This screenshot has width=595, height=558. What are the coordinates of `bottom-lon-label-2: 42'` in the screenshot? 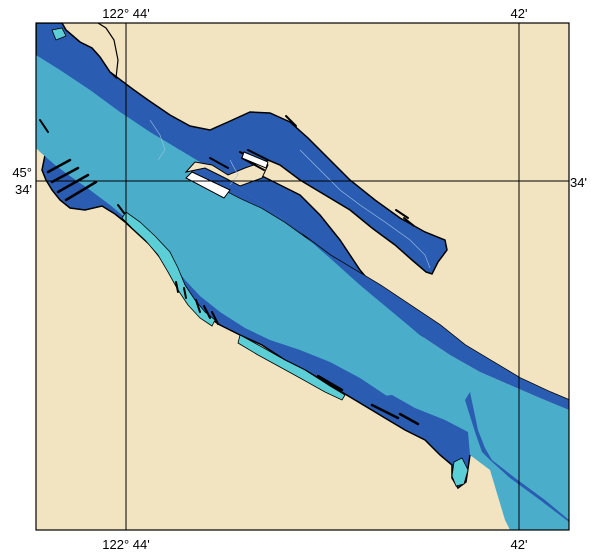 It's located at (519, 544).